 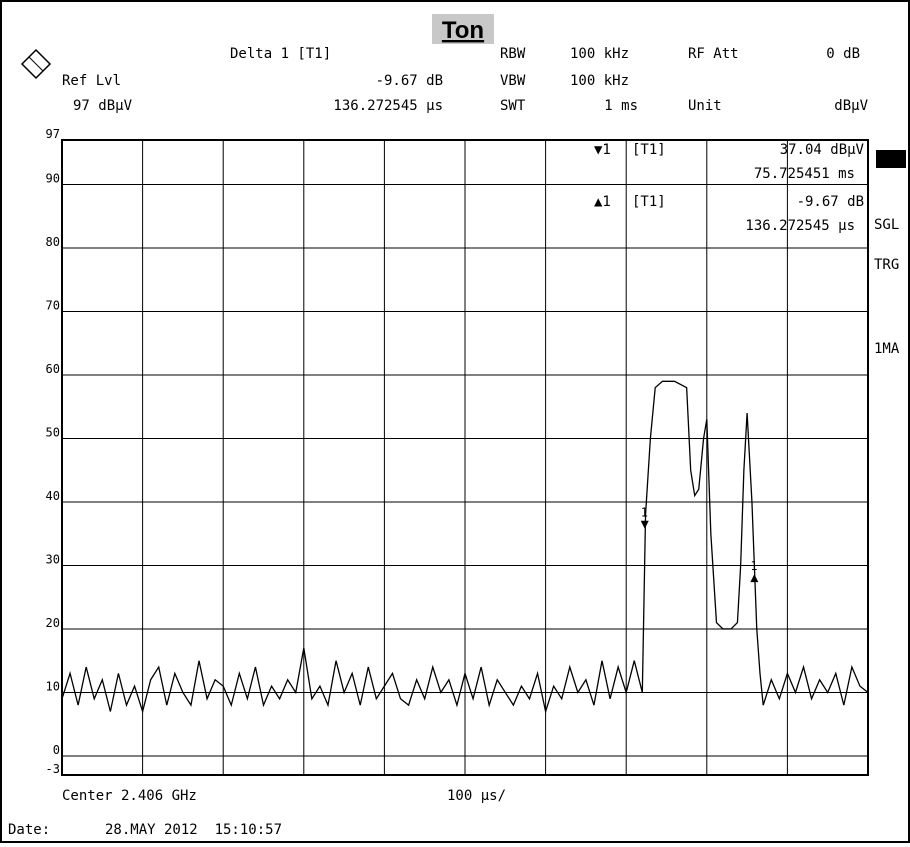 I want to click on marker-level: 37.04 dBµV, so click(x=822, y=150).